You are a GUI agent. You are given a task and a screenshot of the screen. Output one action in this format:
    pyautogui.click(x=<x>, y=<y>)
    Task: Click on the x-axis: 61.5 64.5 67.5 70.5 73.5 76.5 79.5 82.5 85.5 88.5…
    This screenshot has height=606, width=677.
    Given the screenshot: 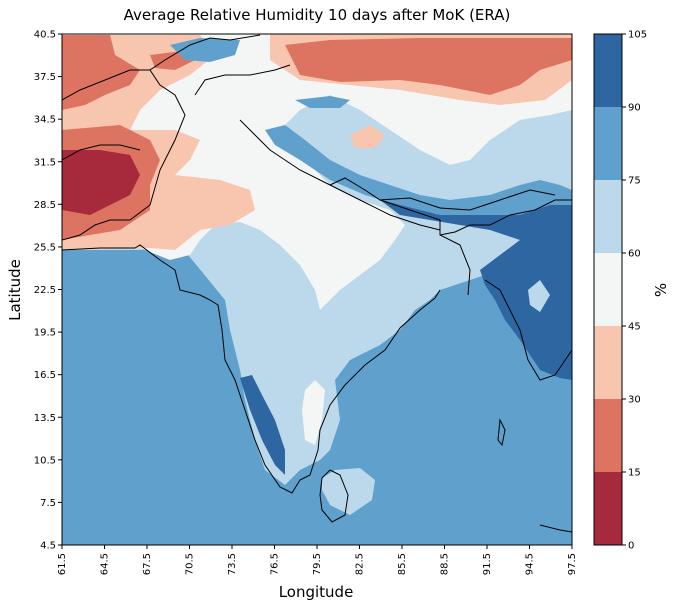 What is the action you would take?
    pyautogui.click(x=317, y=560)
    